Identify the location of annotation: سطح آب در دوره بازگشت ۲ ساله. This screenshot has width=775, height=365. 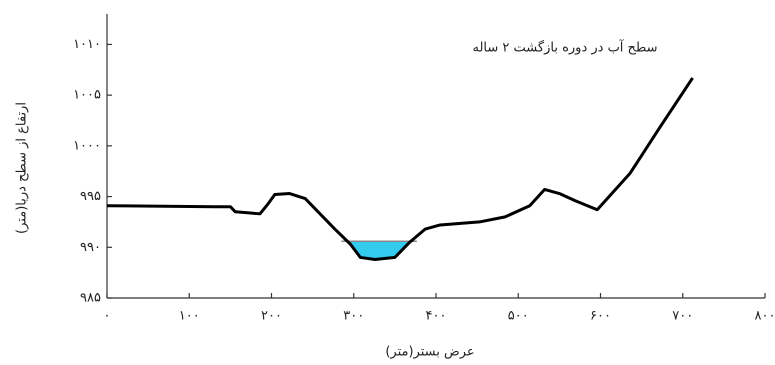
(565, 47).